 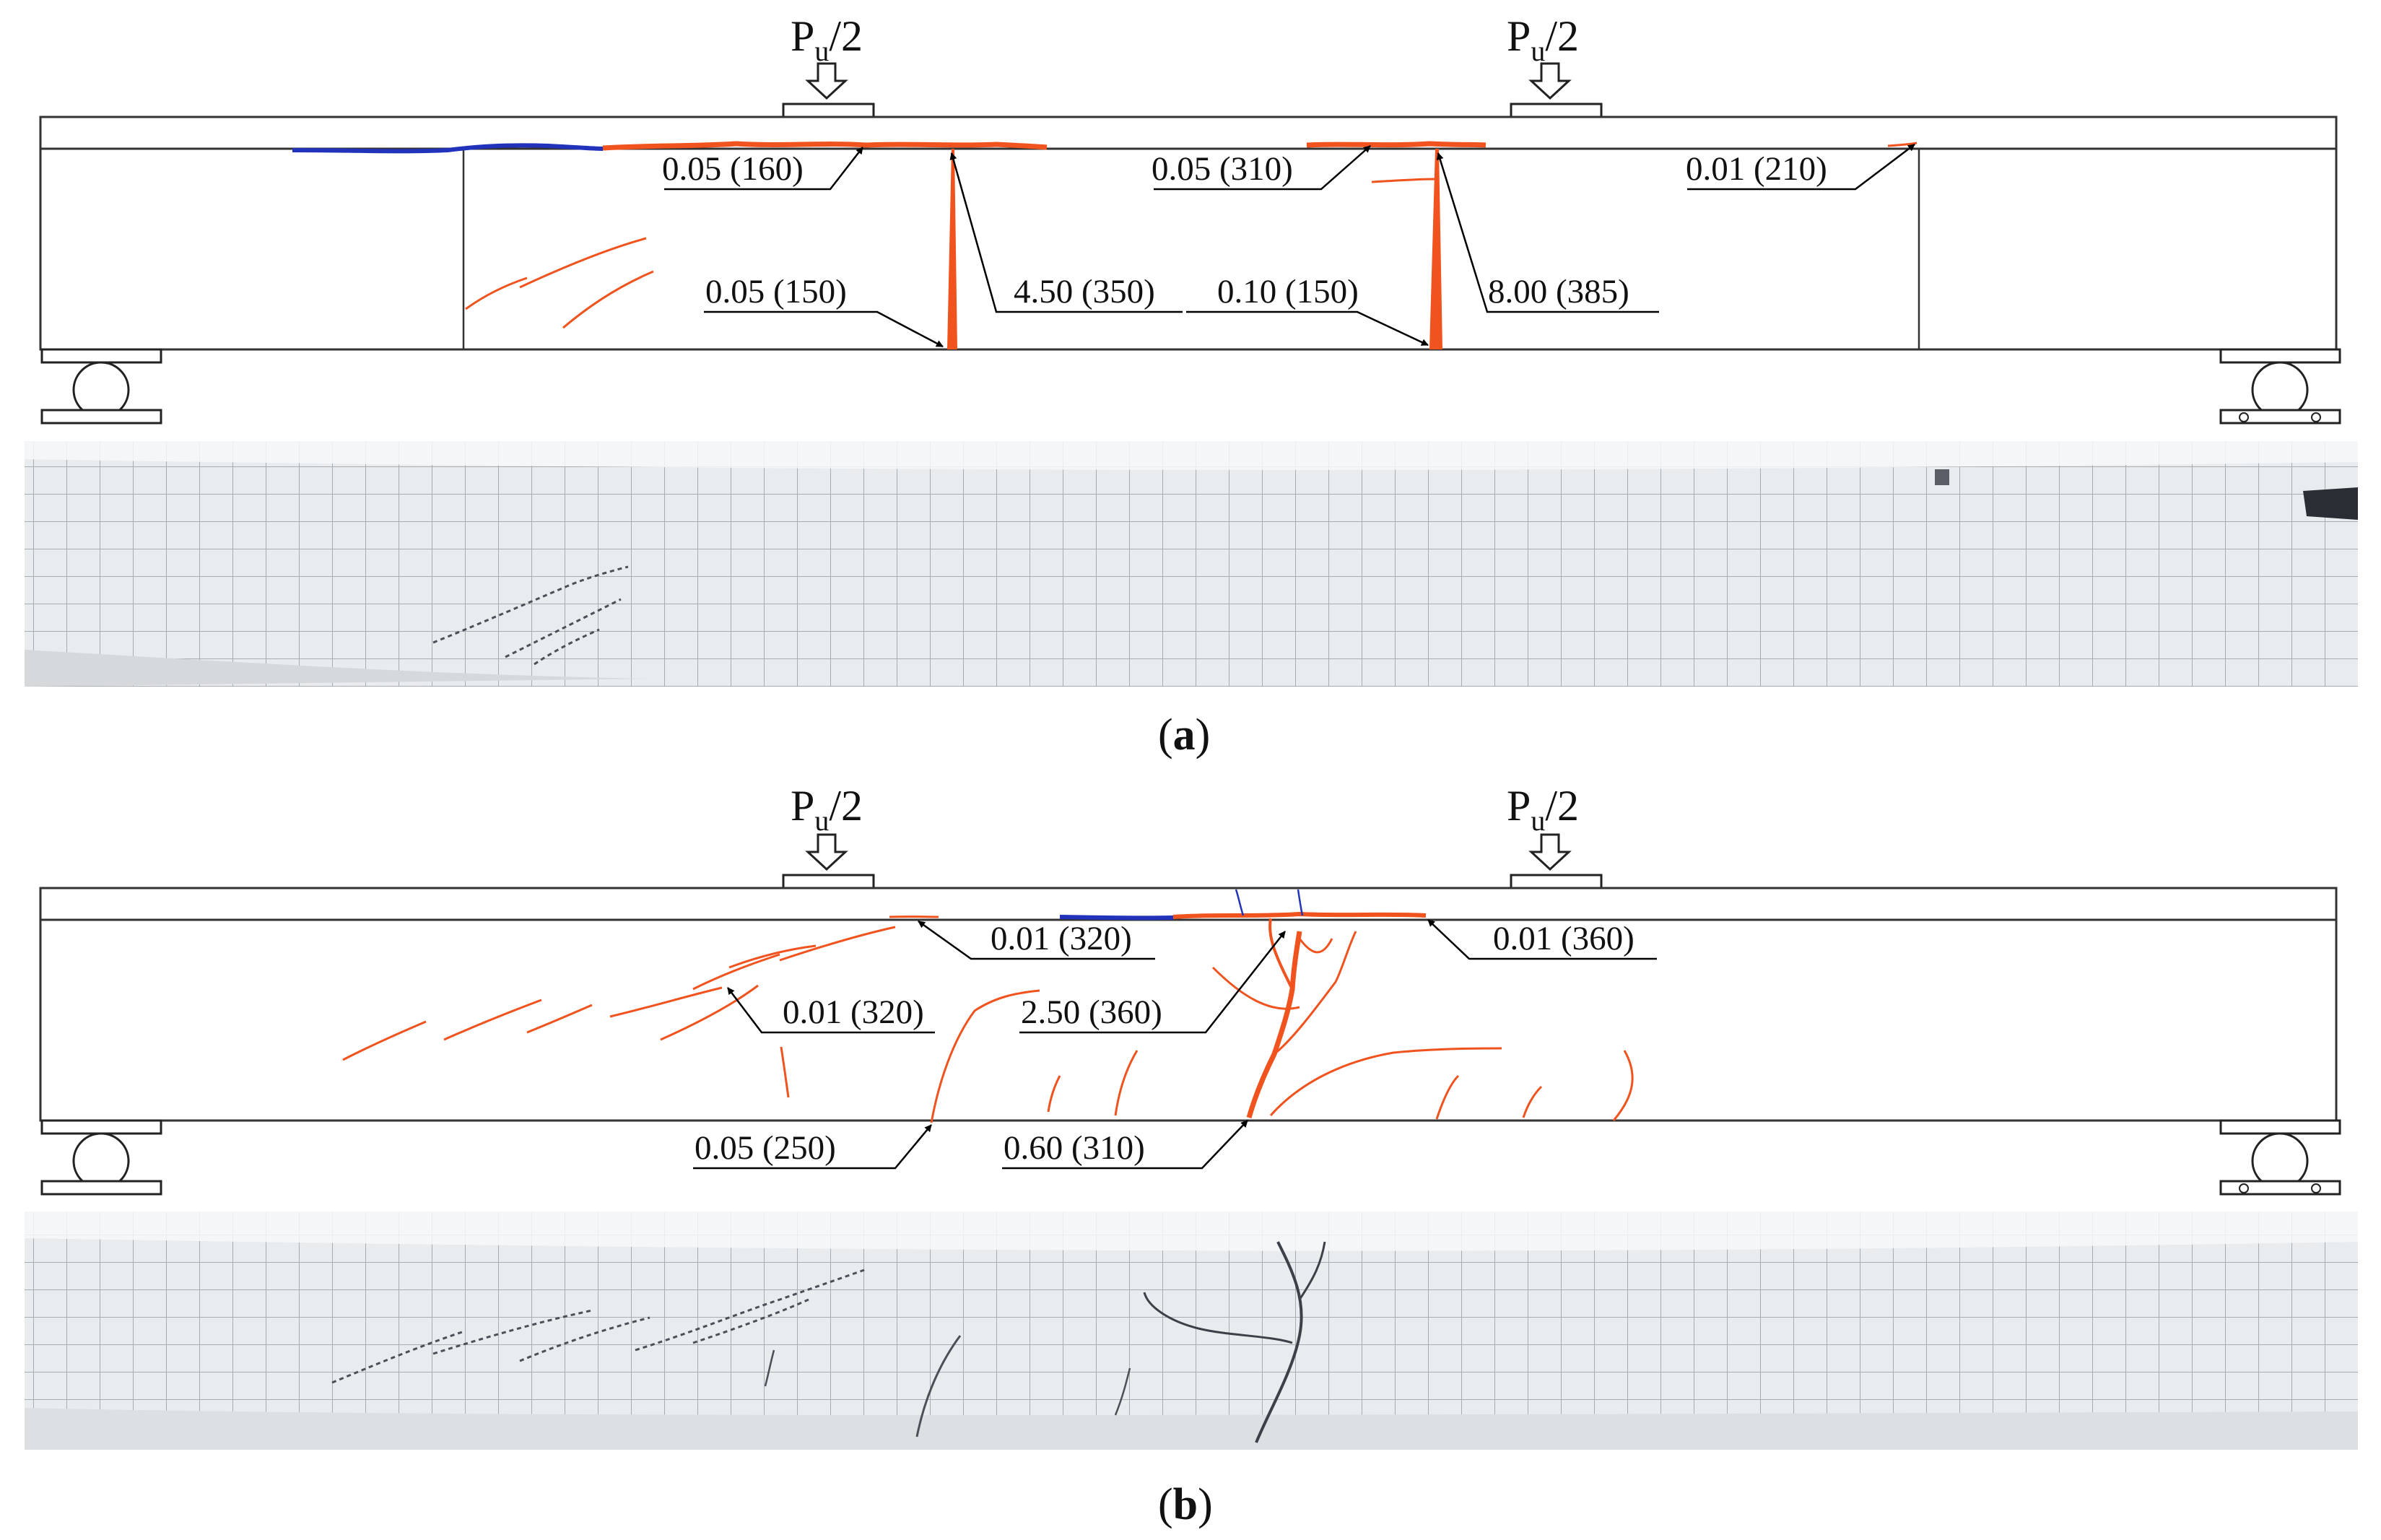 I want to click on load-right-a: Pu/2, so click(x=1555, y=65).